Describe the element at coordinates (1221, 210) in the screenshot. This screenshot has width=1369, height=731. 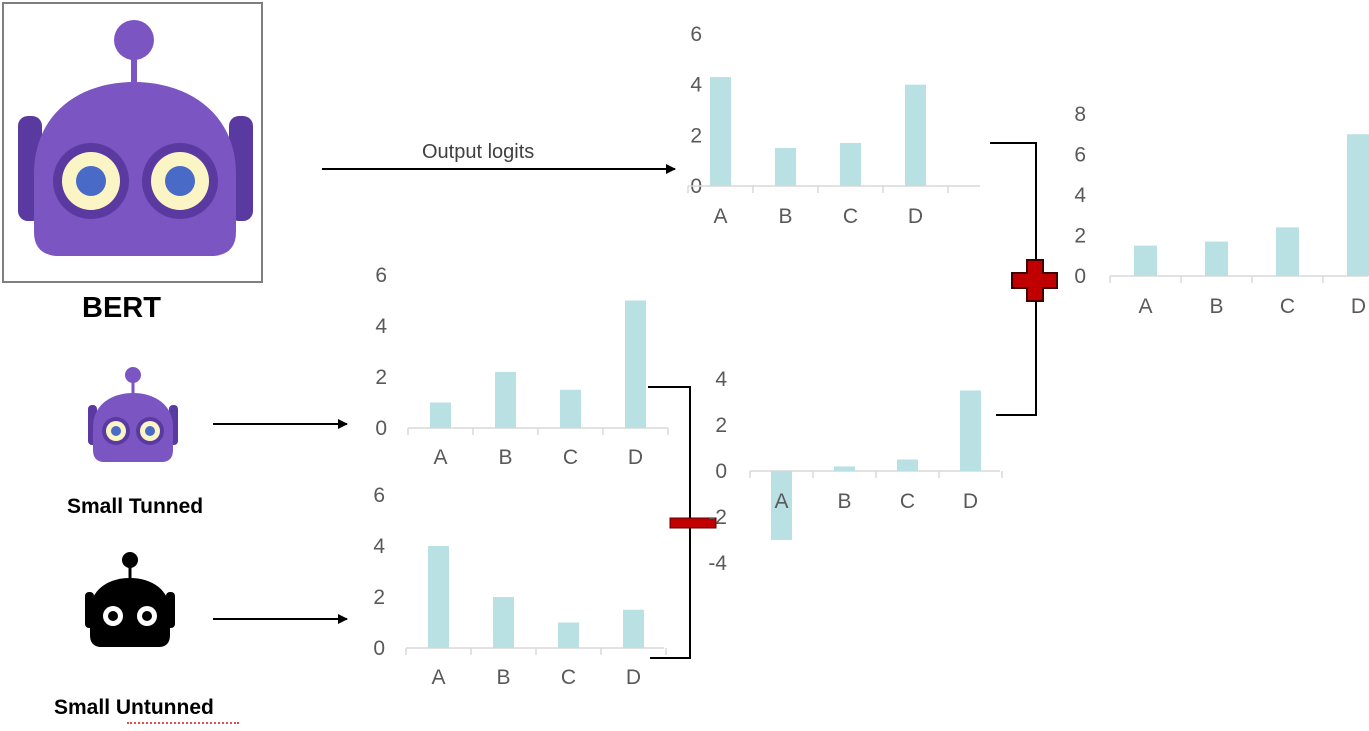
I see `chart-sum: 0 2 4 6 8 A B C D` at that location.